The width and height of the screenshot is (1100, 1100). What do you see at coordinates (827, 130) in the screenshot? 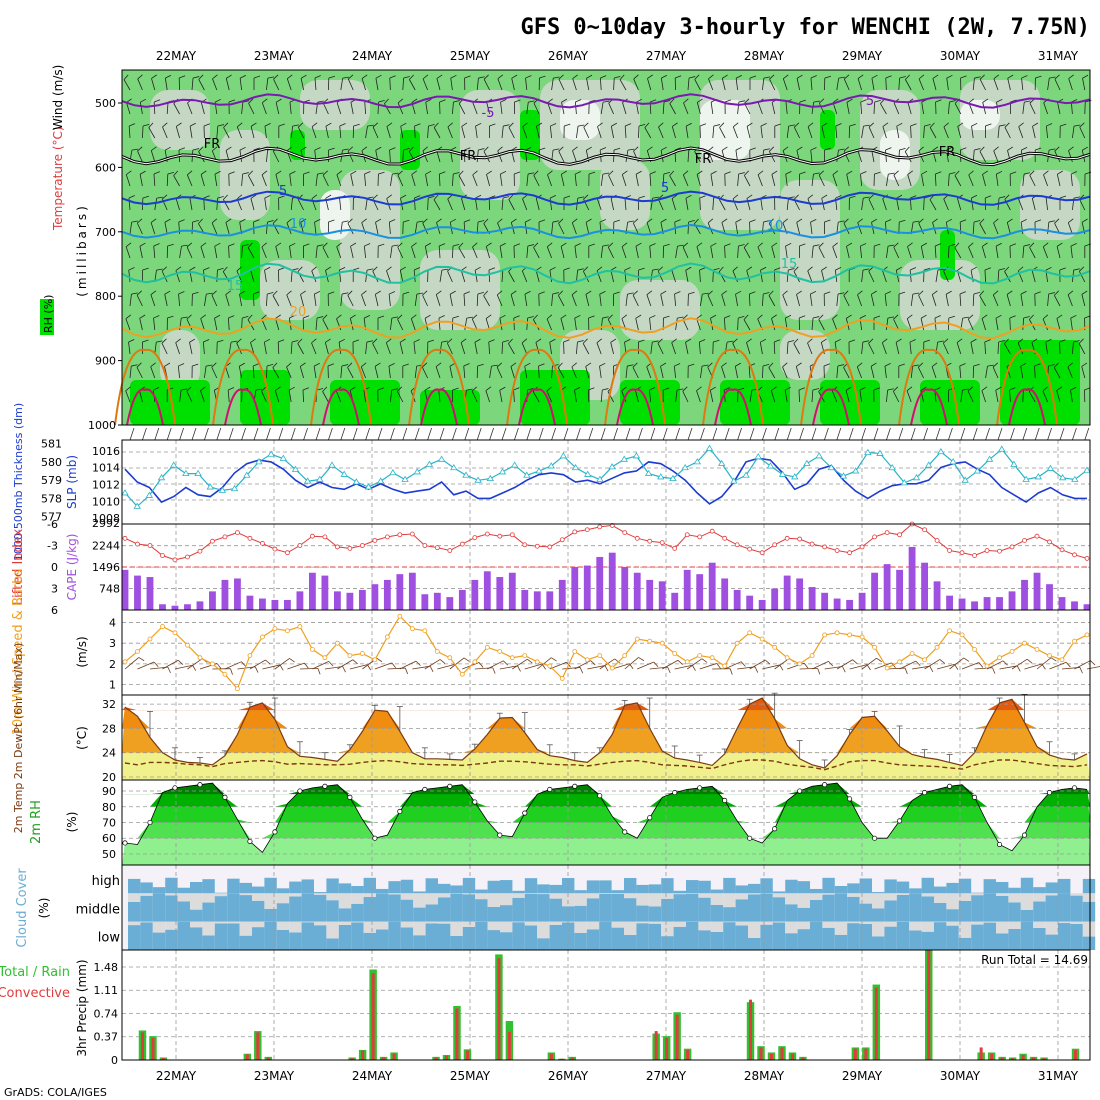
I see `rh-moist-region` at bounding box center [827, 130].